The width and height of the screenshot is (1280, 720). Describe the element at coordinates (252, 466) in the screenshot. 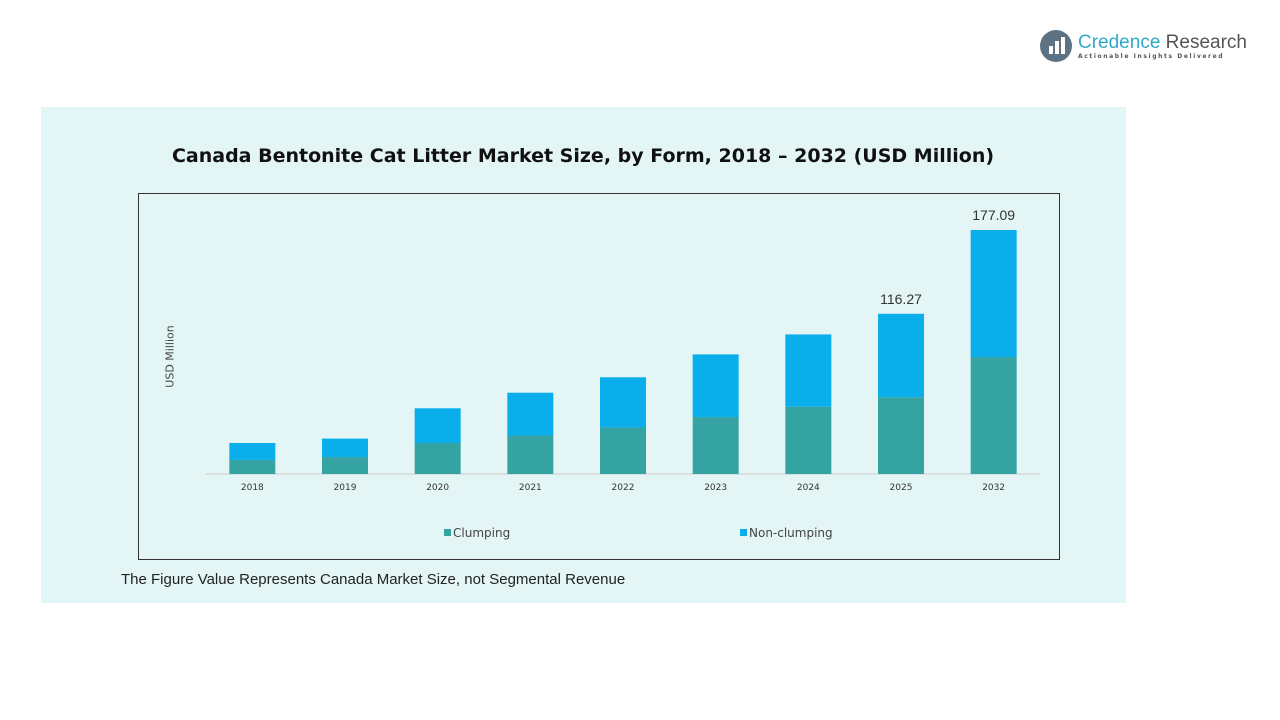

I see `bar-clumping-2018` at that location.